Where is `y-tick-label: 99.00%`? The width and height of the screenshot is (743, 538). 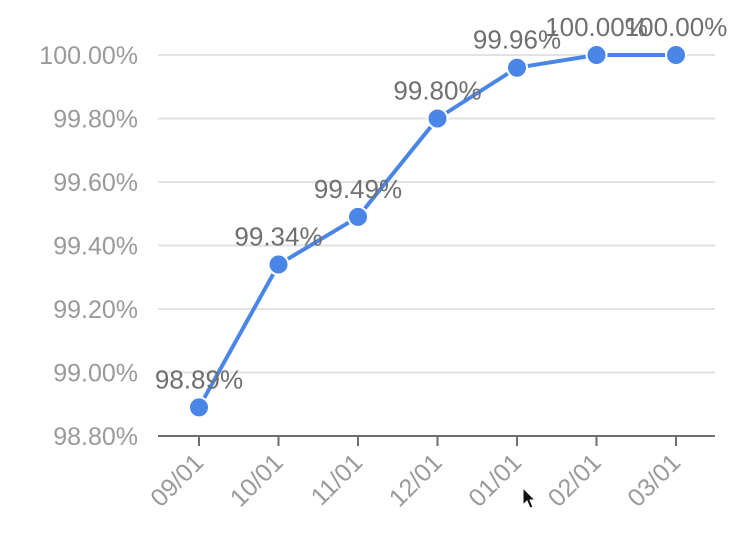
y-tick-label: 99.00% is located at coordinates (95, 374).